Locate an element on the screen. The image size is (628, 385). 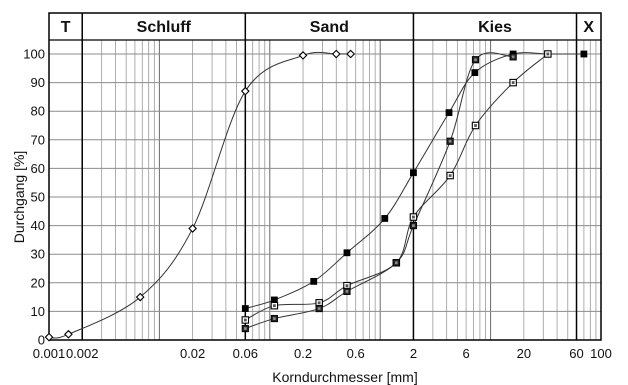
x-tick-label: 60 is located at coordinates (576, 353).